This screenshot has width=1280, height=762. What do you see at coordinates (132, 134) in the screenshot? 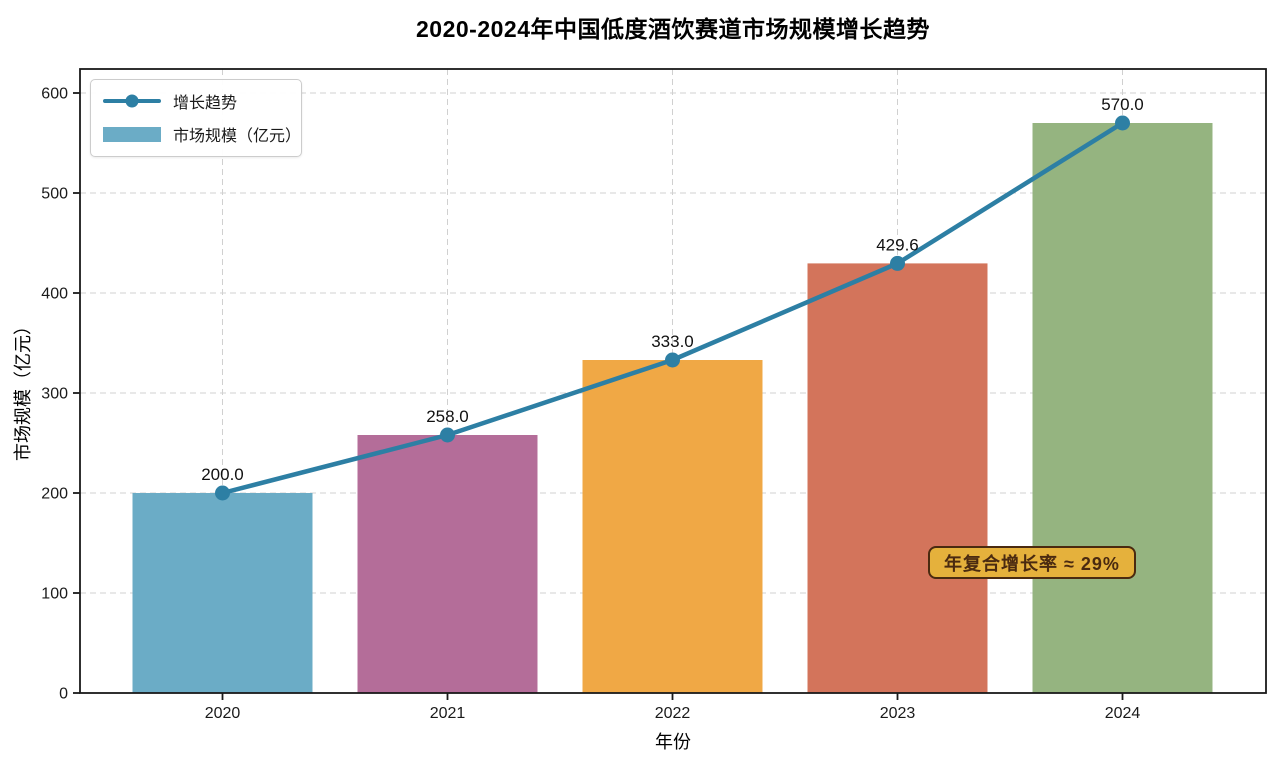
I see `bar-sample-icon` at bounding box center [132, 134].